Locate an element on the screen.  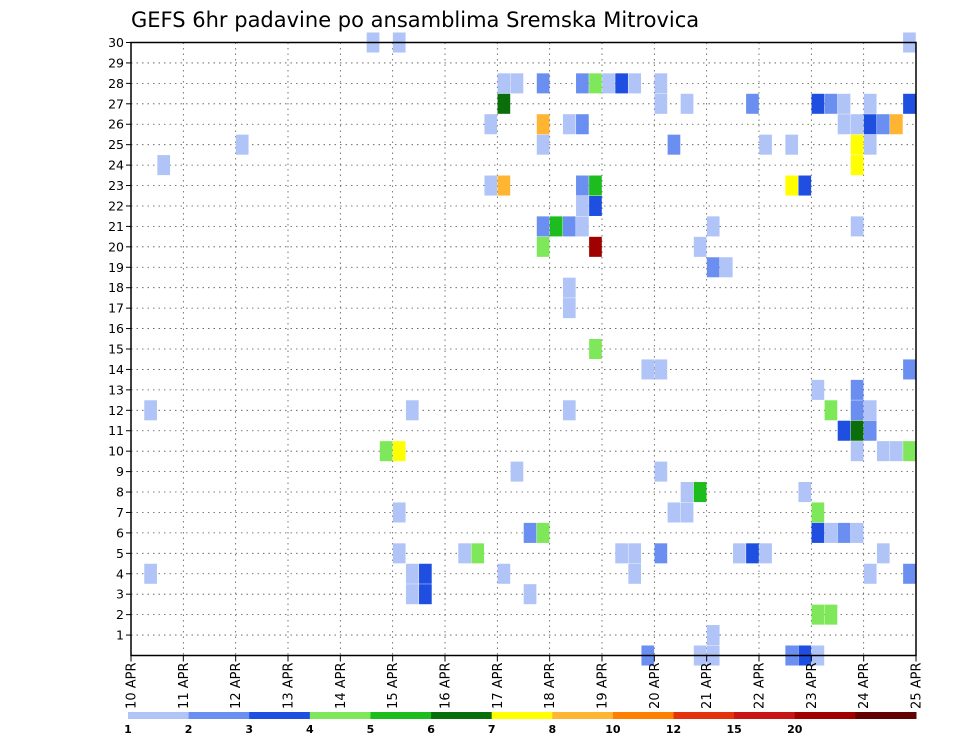
y-tick-label: 19 is located at coordinates (116, 267).